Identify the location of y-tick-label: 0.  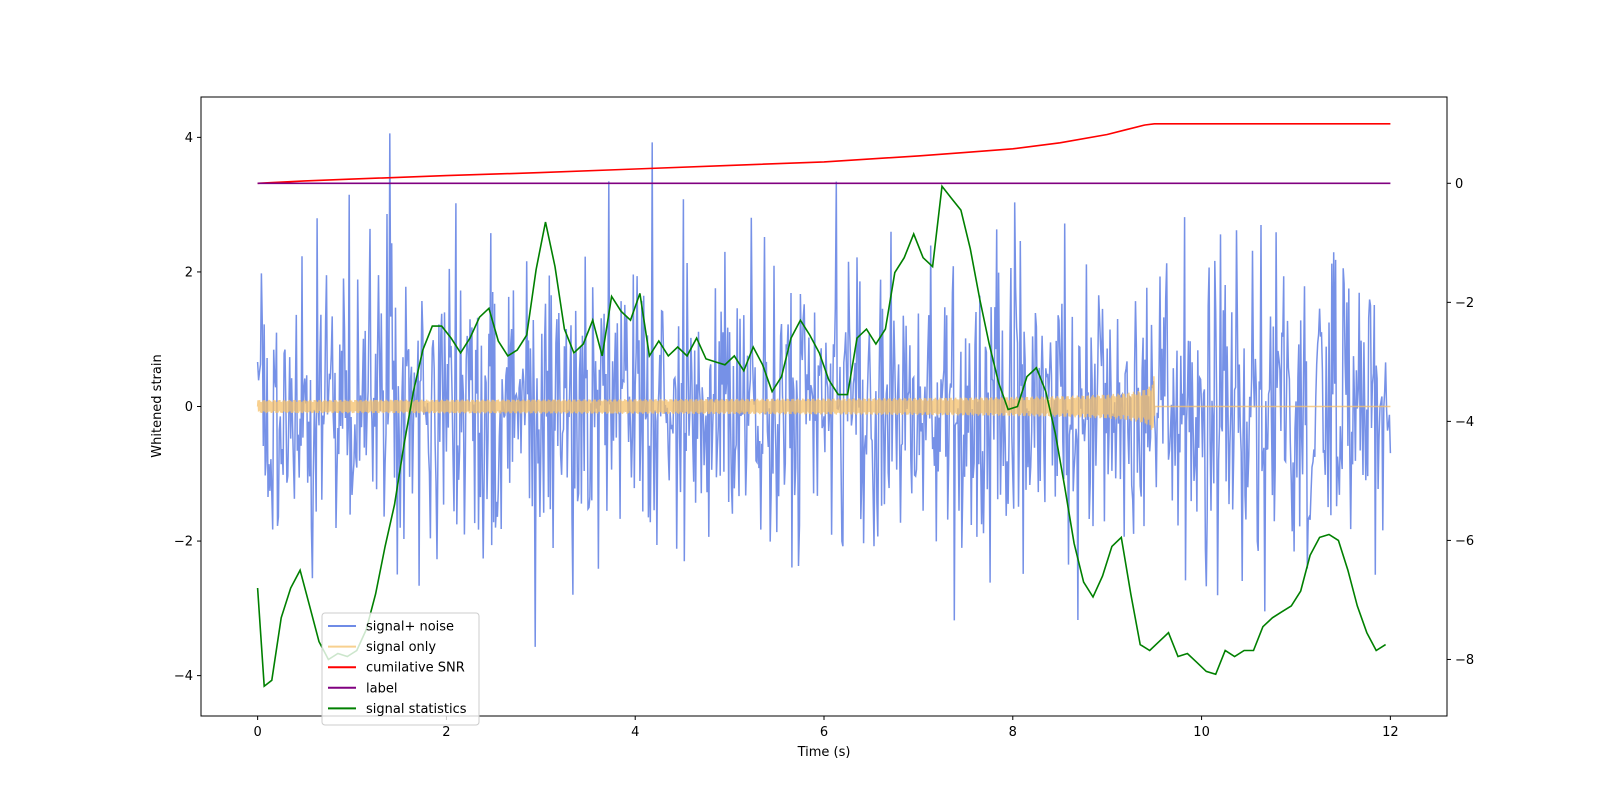
(189, 407).